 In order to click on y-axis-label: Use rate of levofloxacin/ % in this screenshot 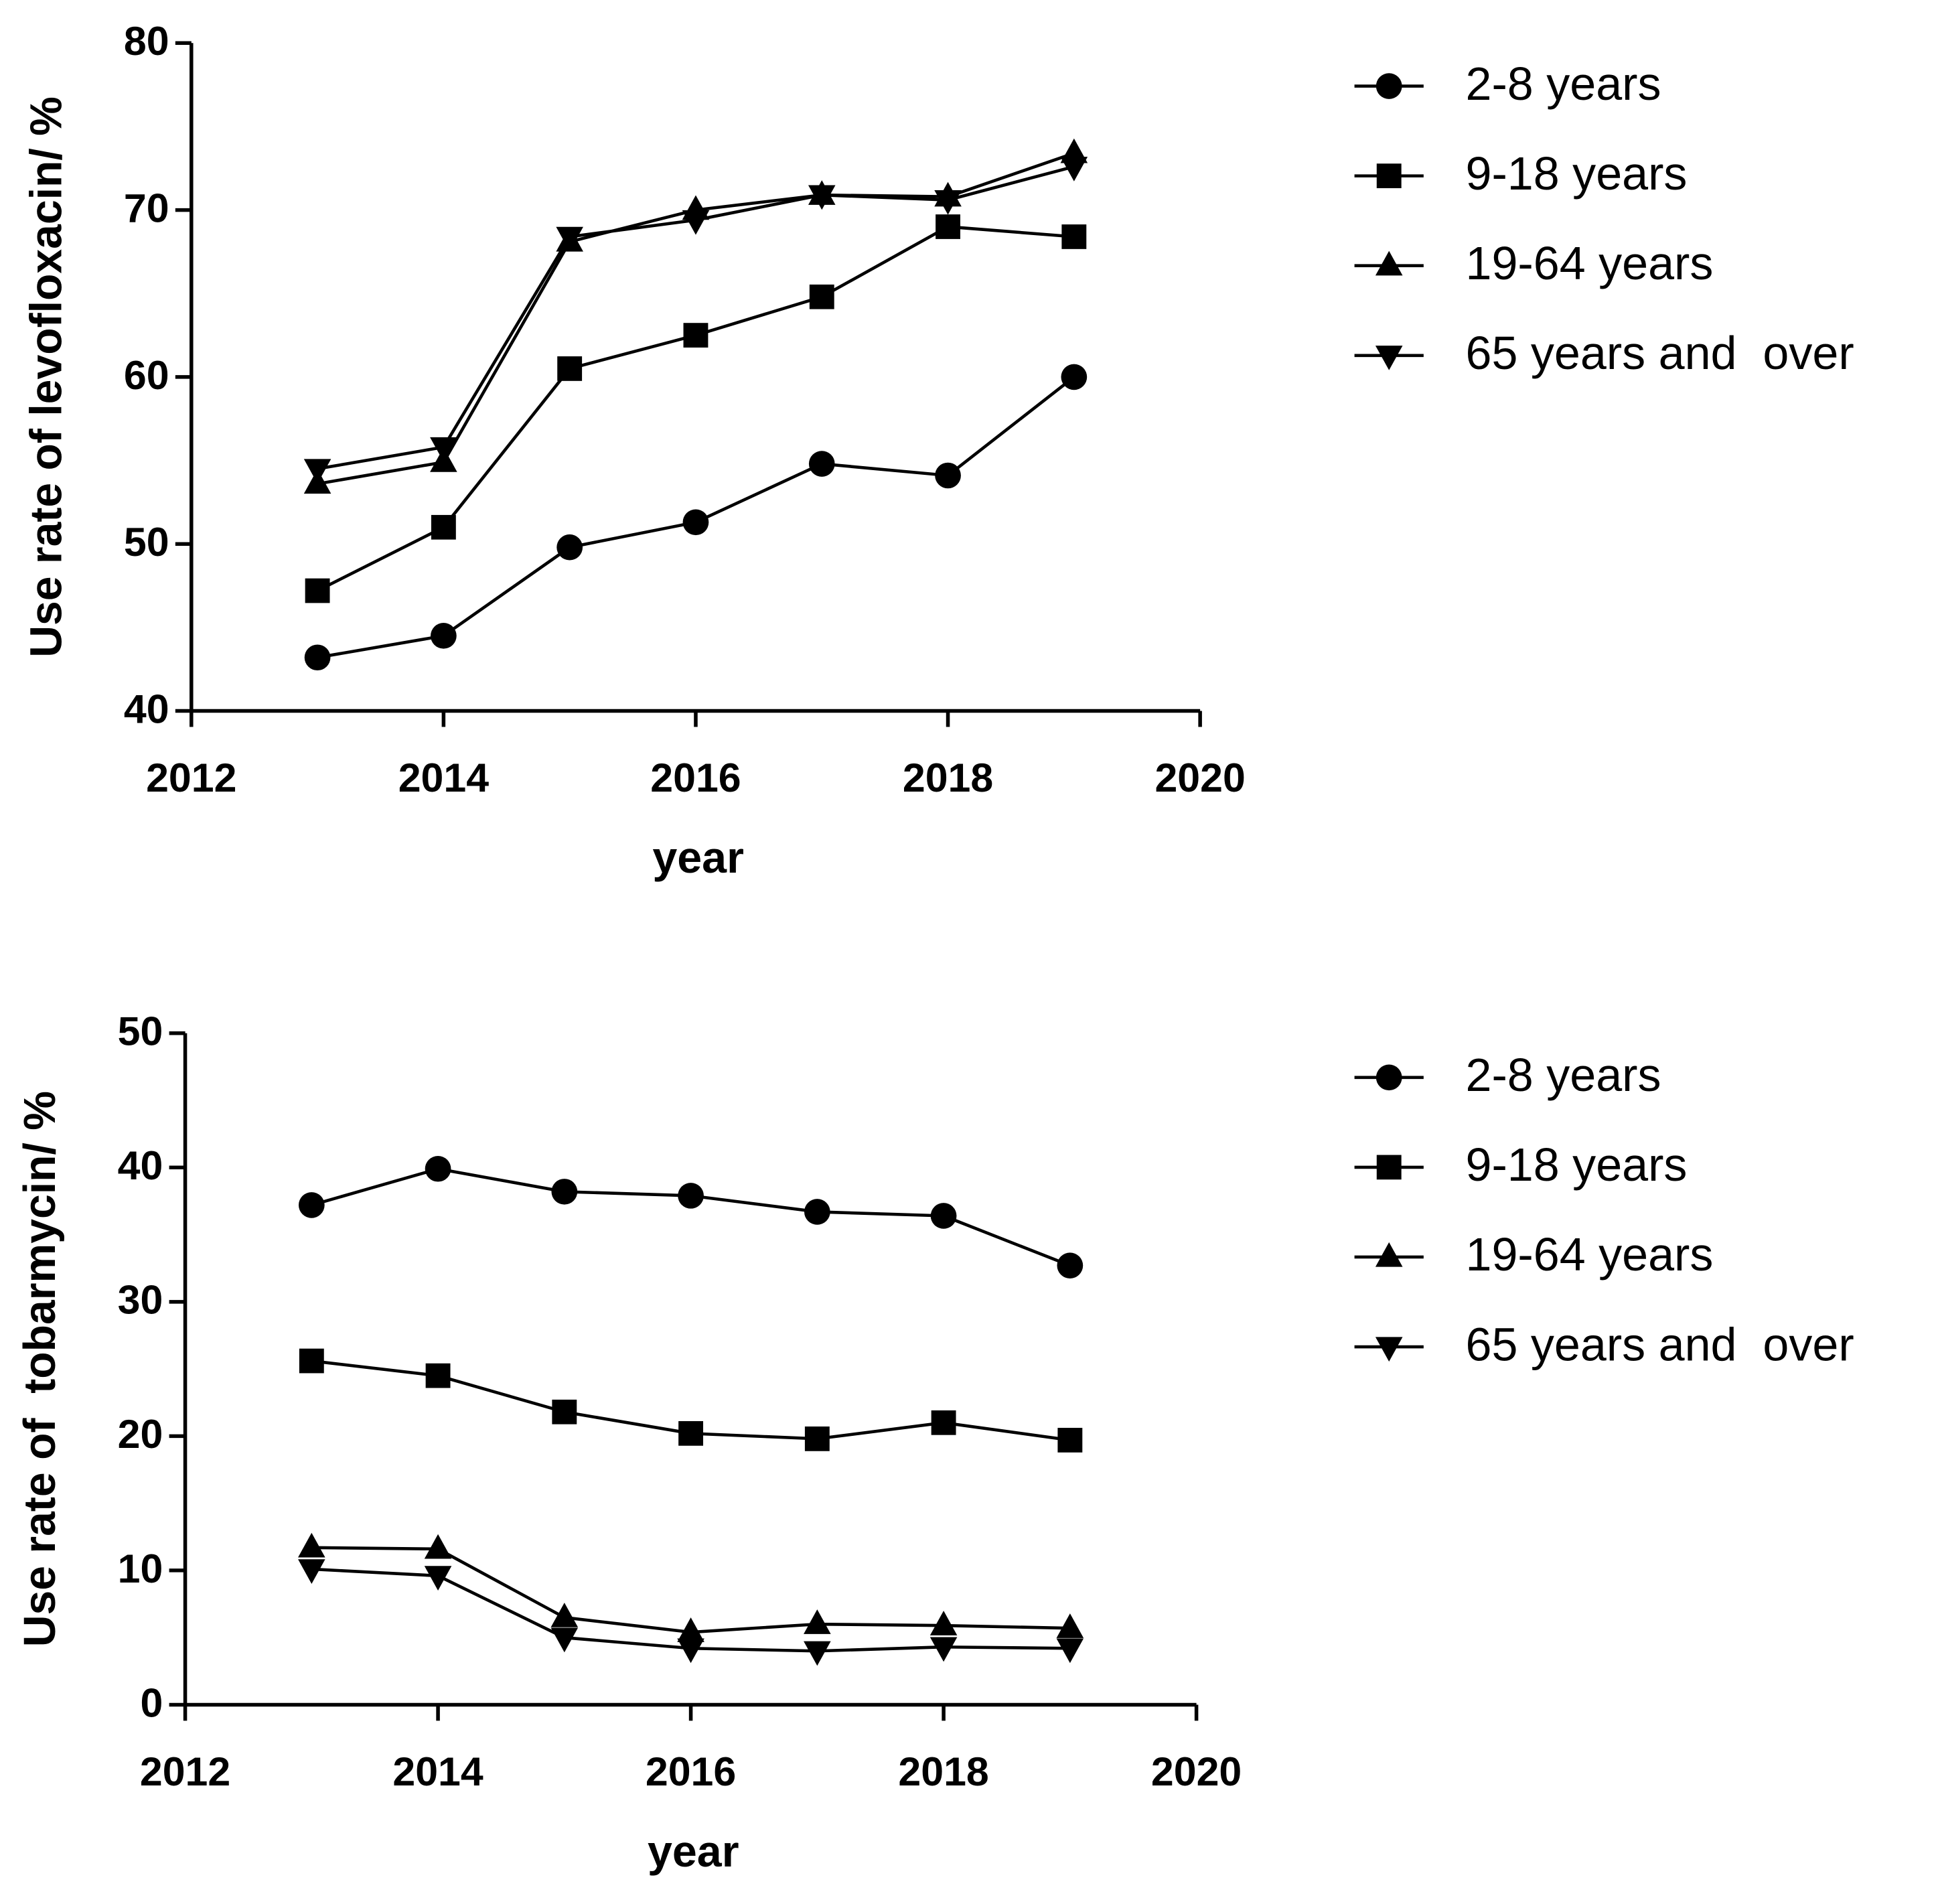, I will do `click(46, 377)`.